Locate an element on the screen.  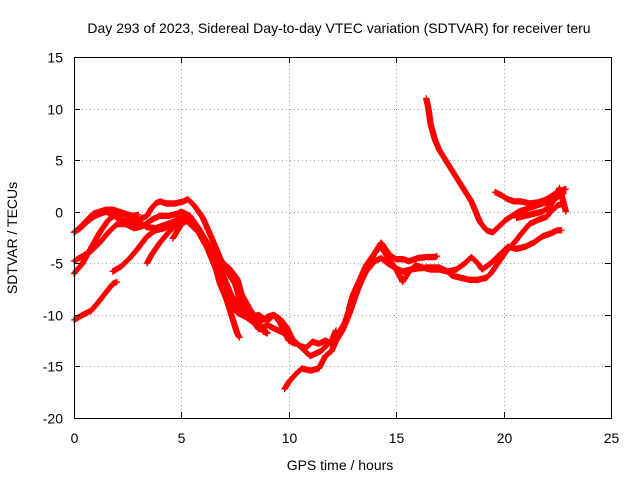
y-tick-label: -10 is located at coordinates (53, 316).